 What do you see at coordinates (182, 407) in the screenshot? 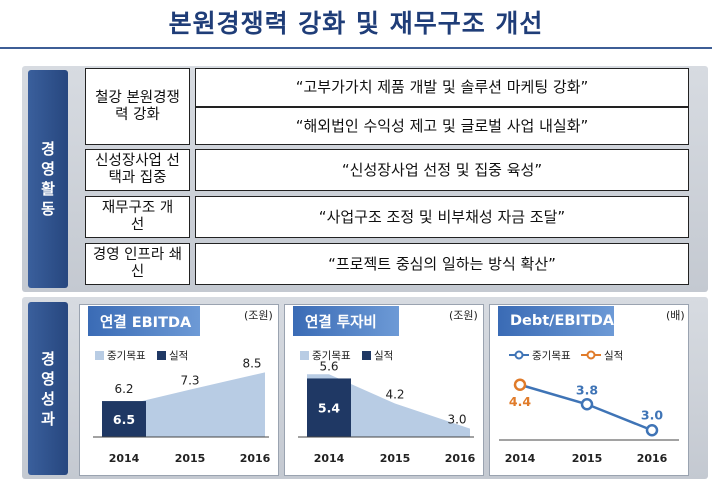
I see `ebitda-chart: 중기목표 실적 6.2 7.3 8.5 6.5 2014 2015 2016` at bounding box center [182, 407].